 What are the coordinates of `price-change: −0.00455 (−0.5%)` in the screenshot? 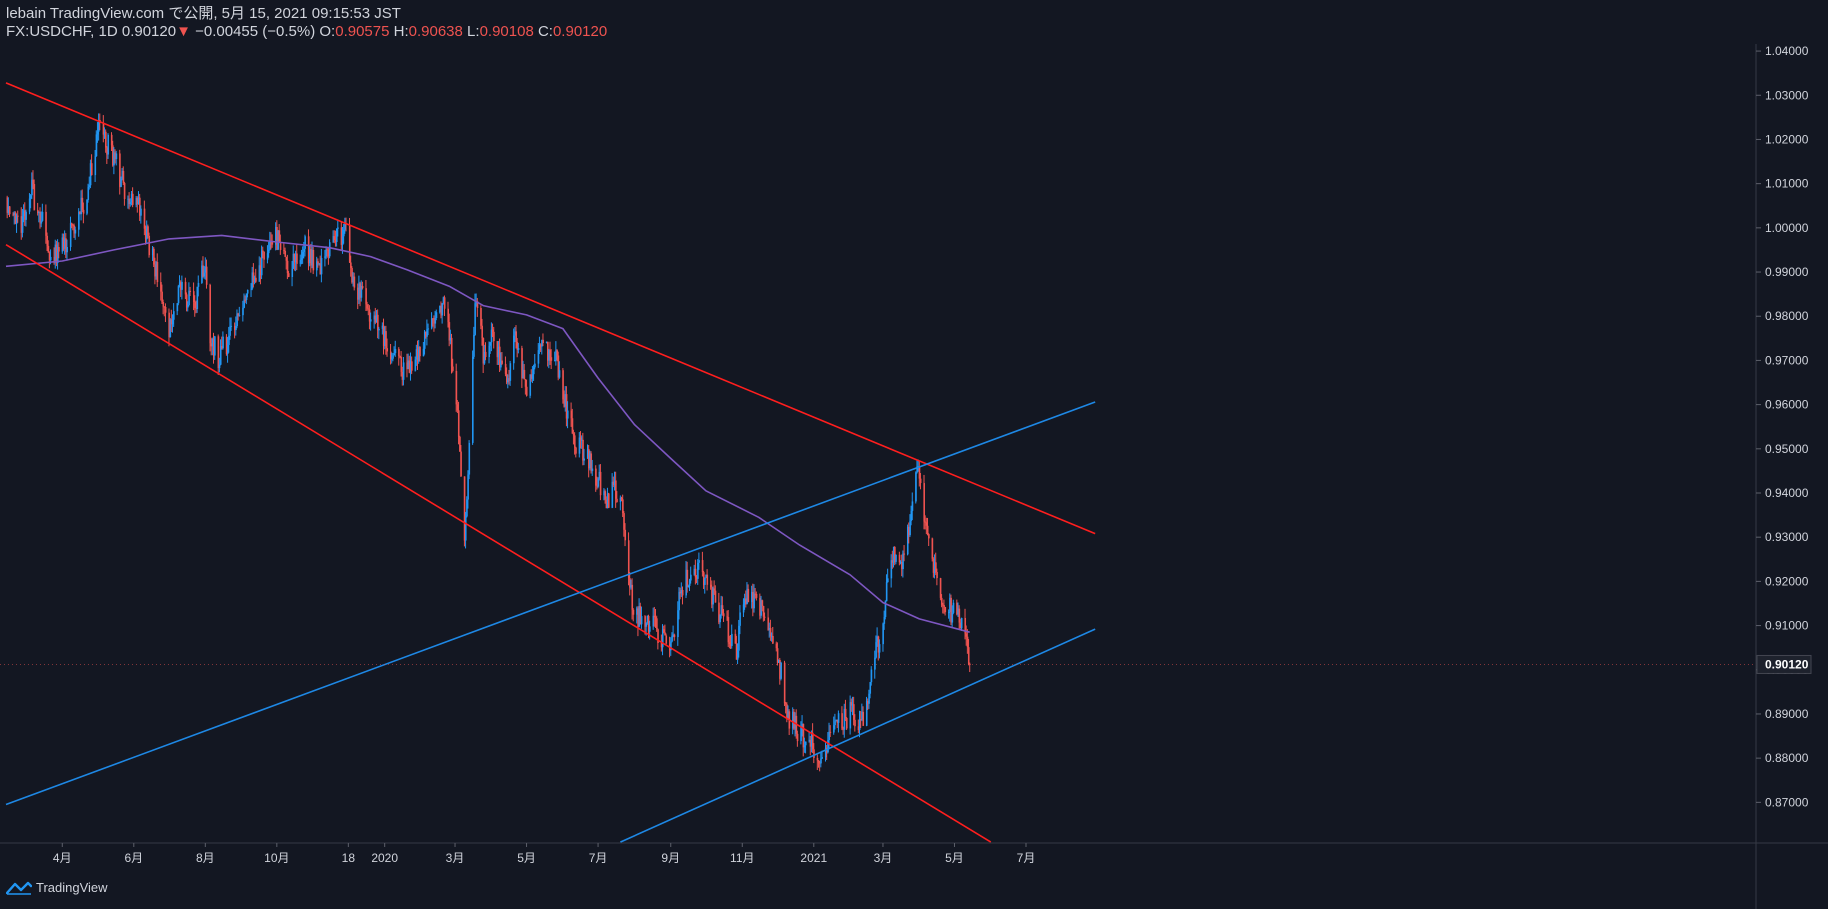 It's located at (255, 31).